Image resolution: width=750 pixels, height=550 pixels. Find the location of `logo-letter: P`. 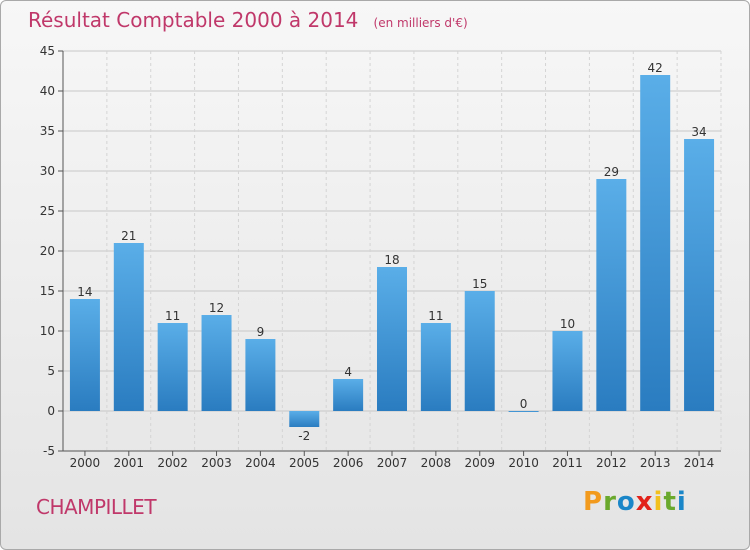

logo-letter: P is located at coordinates (593, 502).